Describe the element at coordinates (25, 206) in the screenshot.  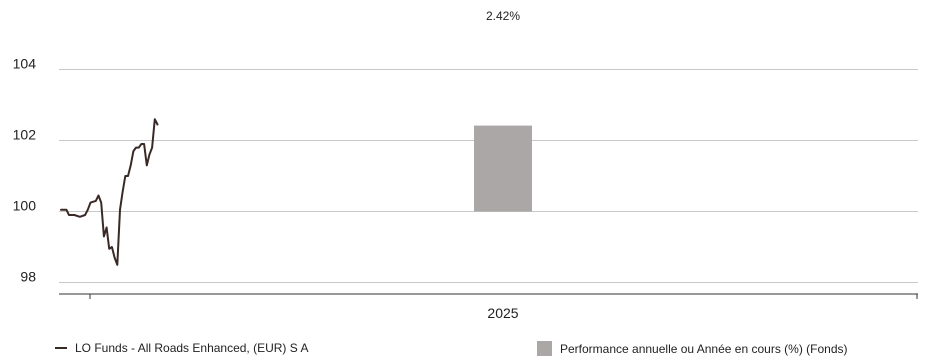
I see `y-tick-label: 100` at that location.